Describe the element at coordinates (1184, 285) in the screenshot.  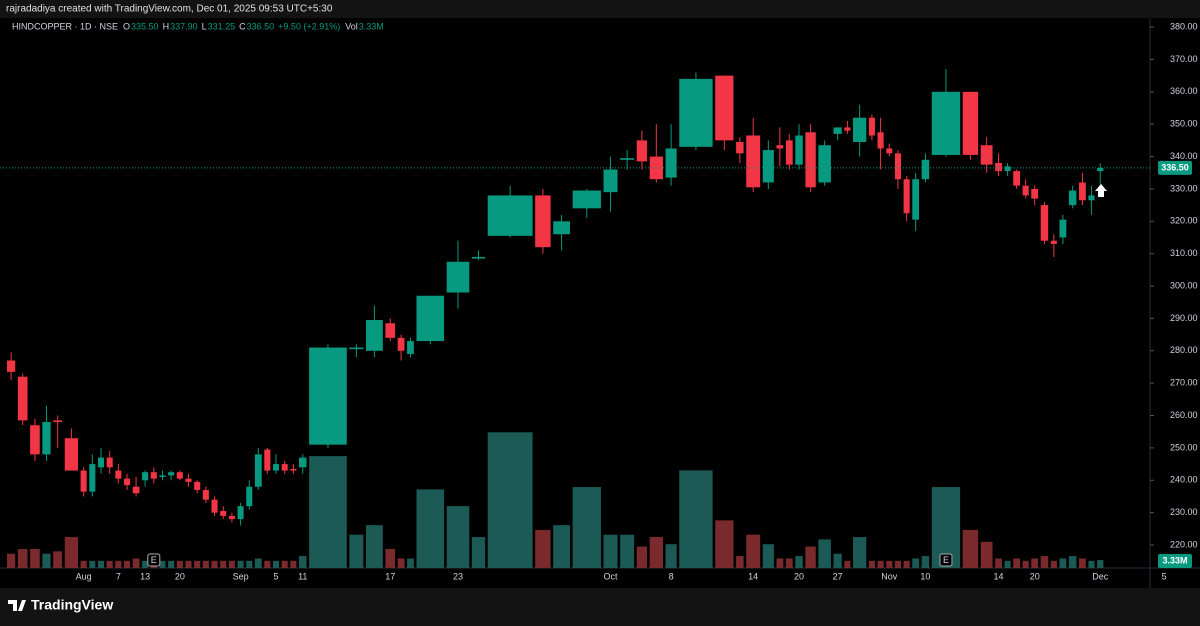
I see `y-tick-label: 300.00` at that location.